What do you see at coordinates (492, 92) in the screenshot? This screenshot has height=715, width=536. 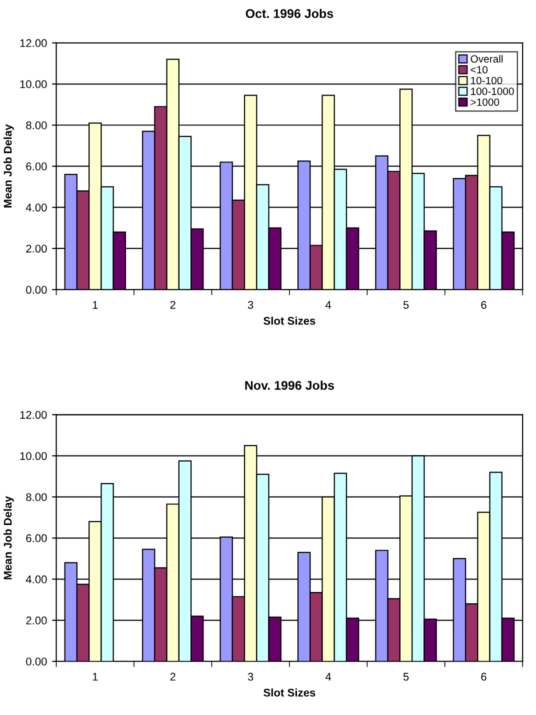 I see `legend-label: 100-1000` at bounding box center [492, 92].